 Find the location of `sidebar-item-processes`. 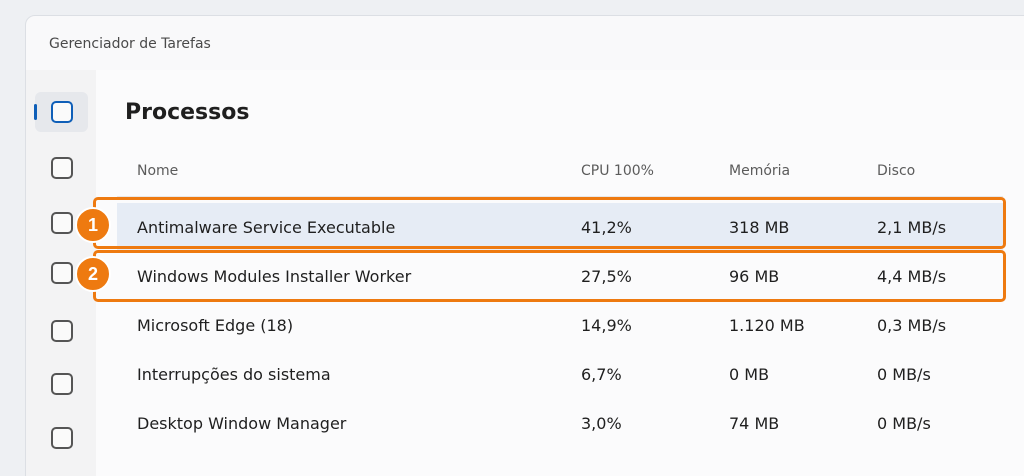

sidebar-item-processes is located at coordinates (61, 112).